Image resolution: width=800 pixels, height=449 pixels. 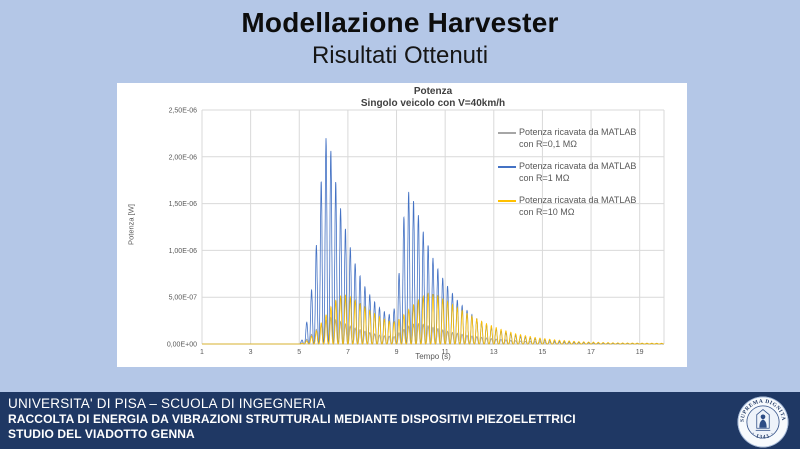 I want to click on university-seal-logo: IN SUPREMA DIGNITATIS · 1343 ·, so click(x=762, y=420).